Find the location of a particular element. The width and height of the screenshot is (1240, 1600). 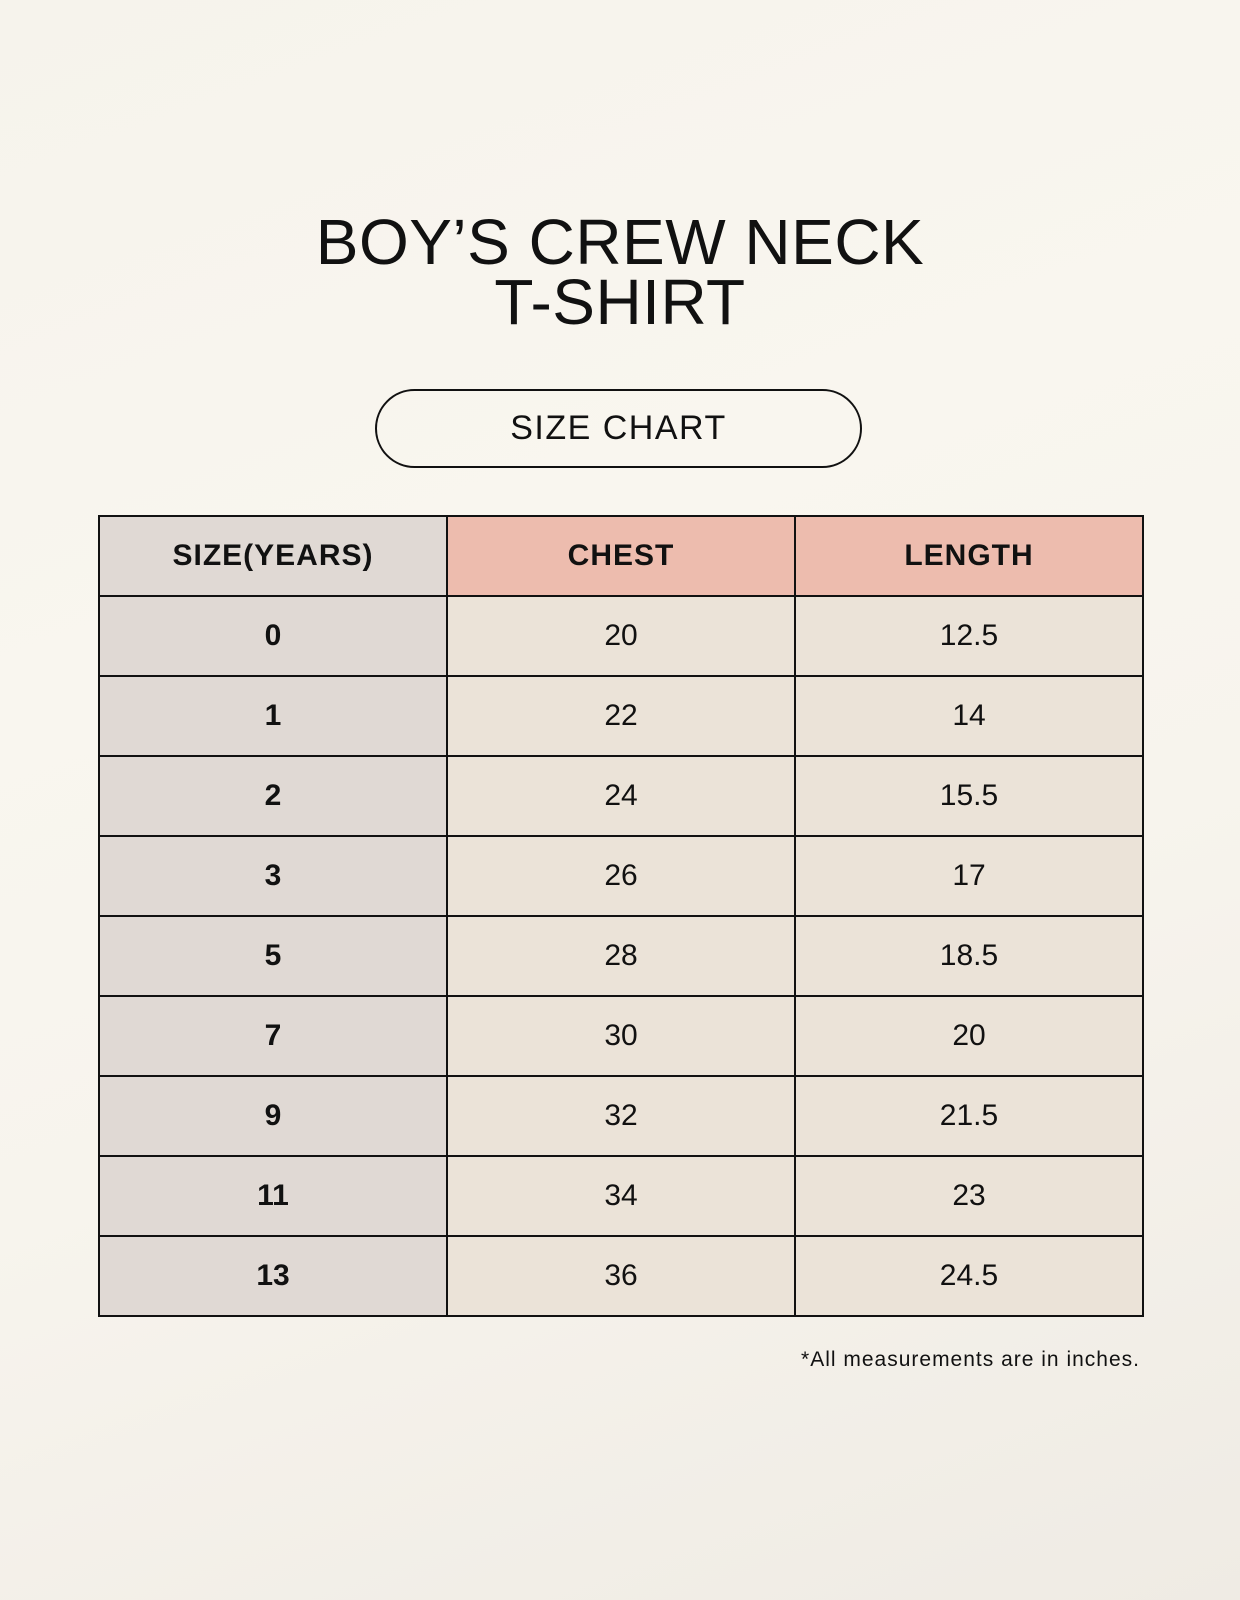

header-length: LENGTH is located at coordinates (969, 556).